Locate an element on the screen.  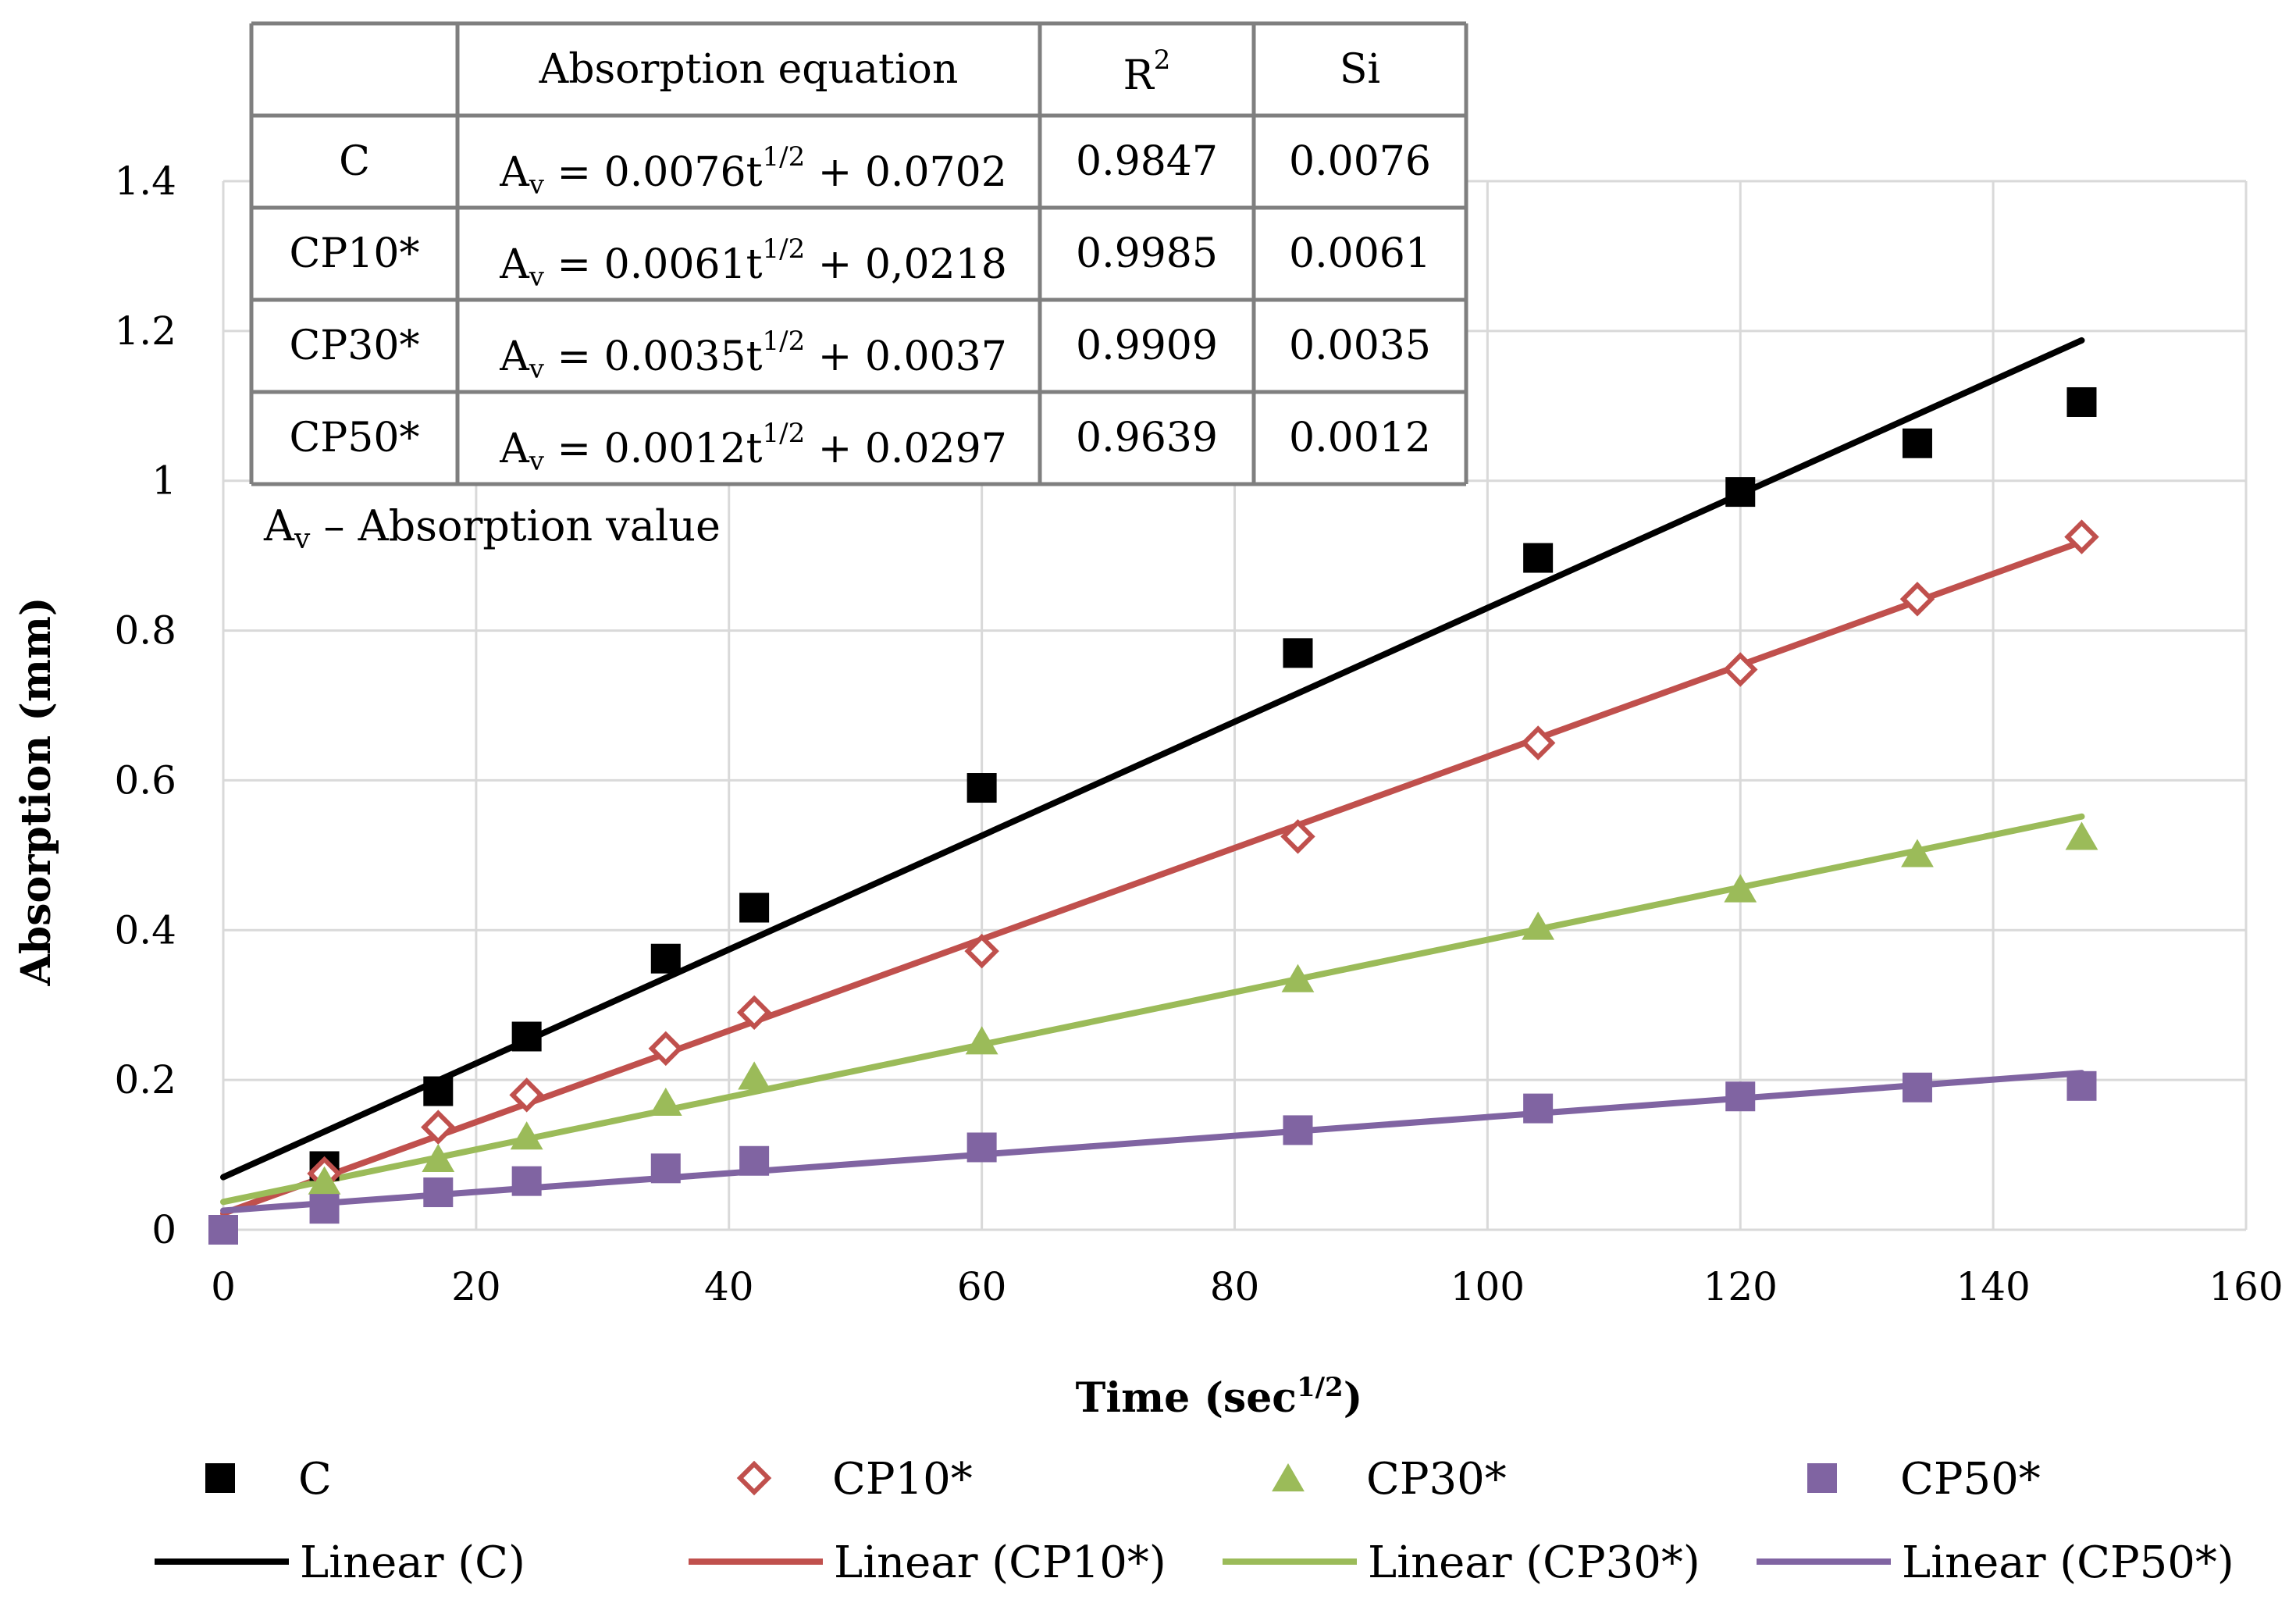
table-row-name: CP50* is located at coordinates (355, 438).